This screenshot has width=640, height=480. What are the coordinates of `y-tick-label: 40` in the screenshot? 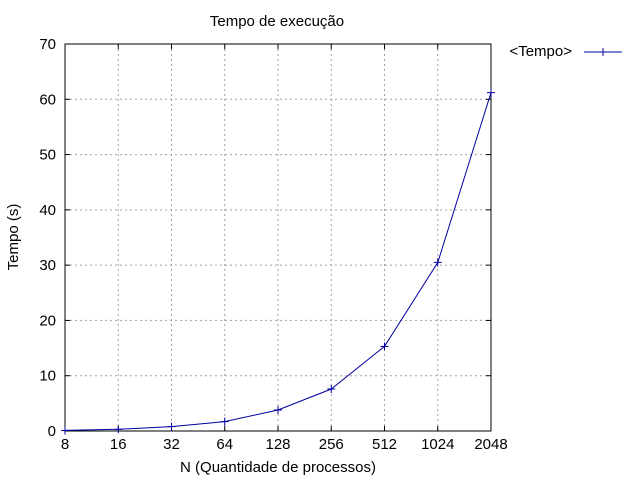 It's located at (47, 210).